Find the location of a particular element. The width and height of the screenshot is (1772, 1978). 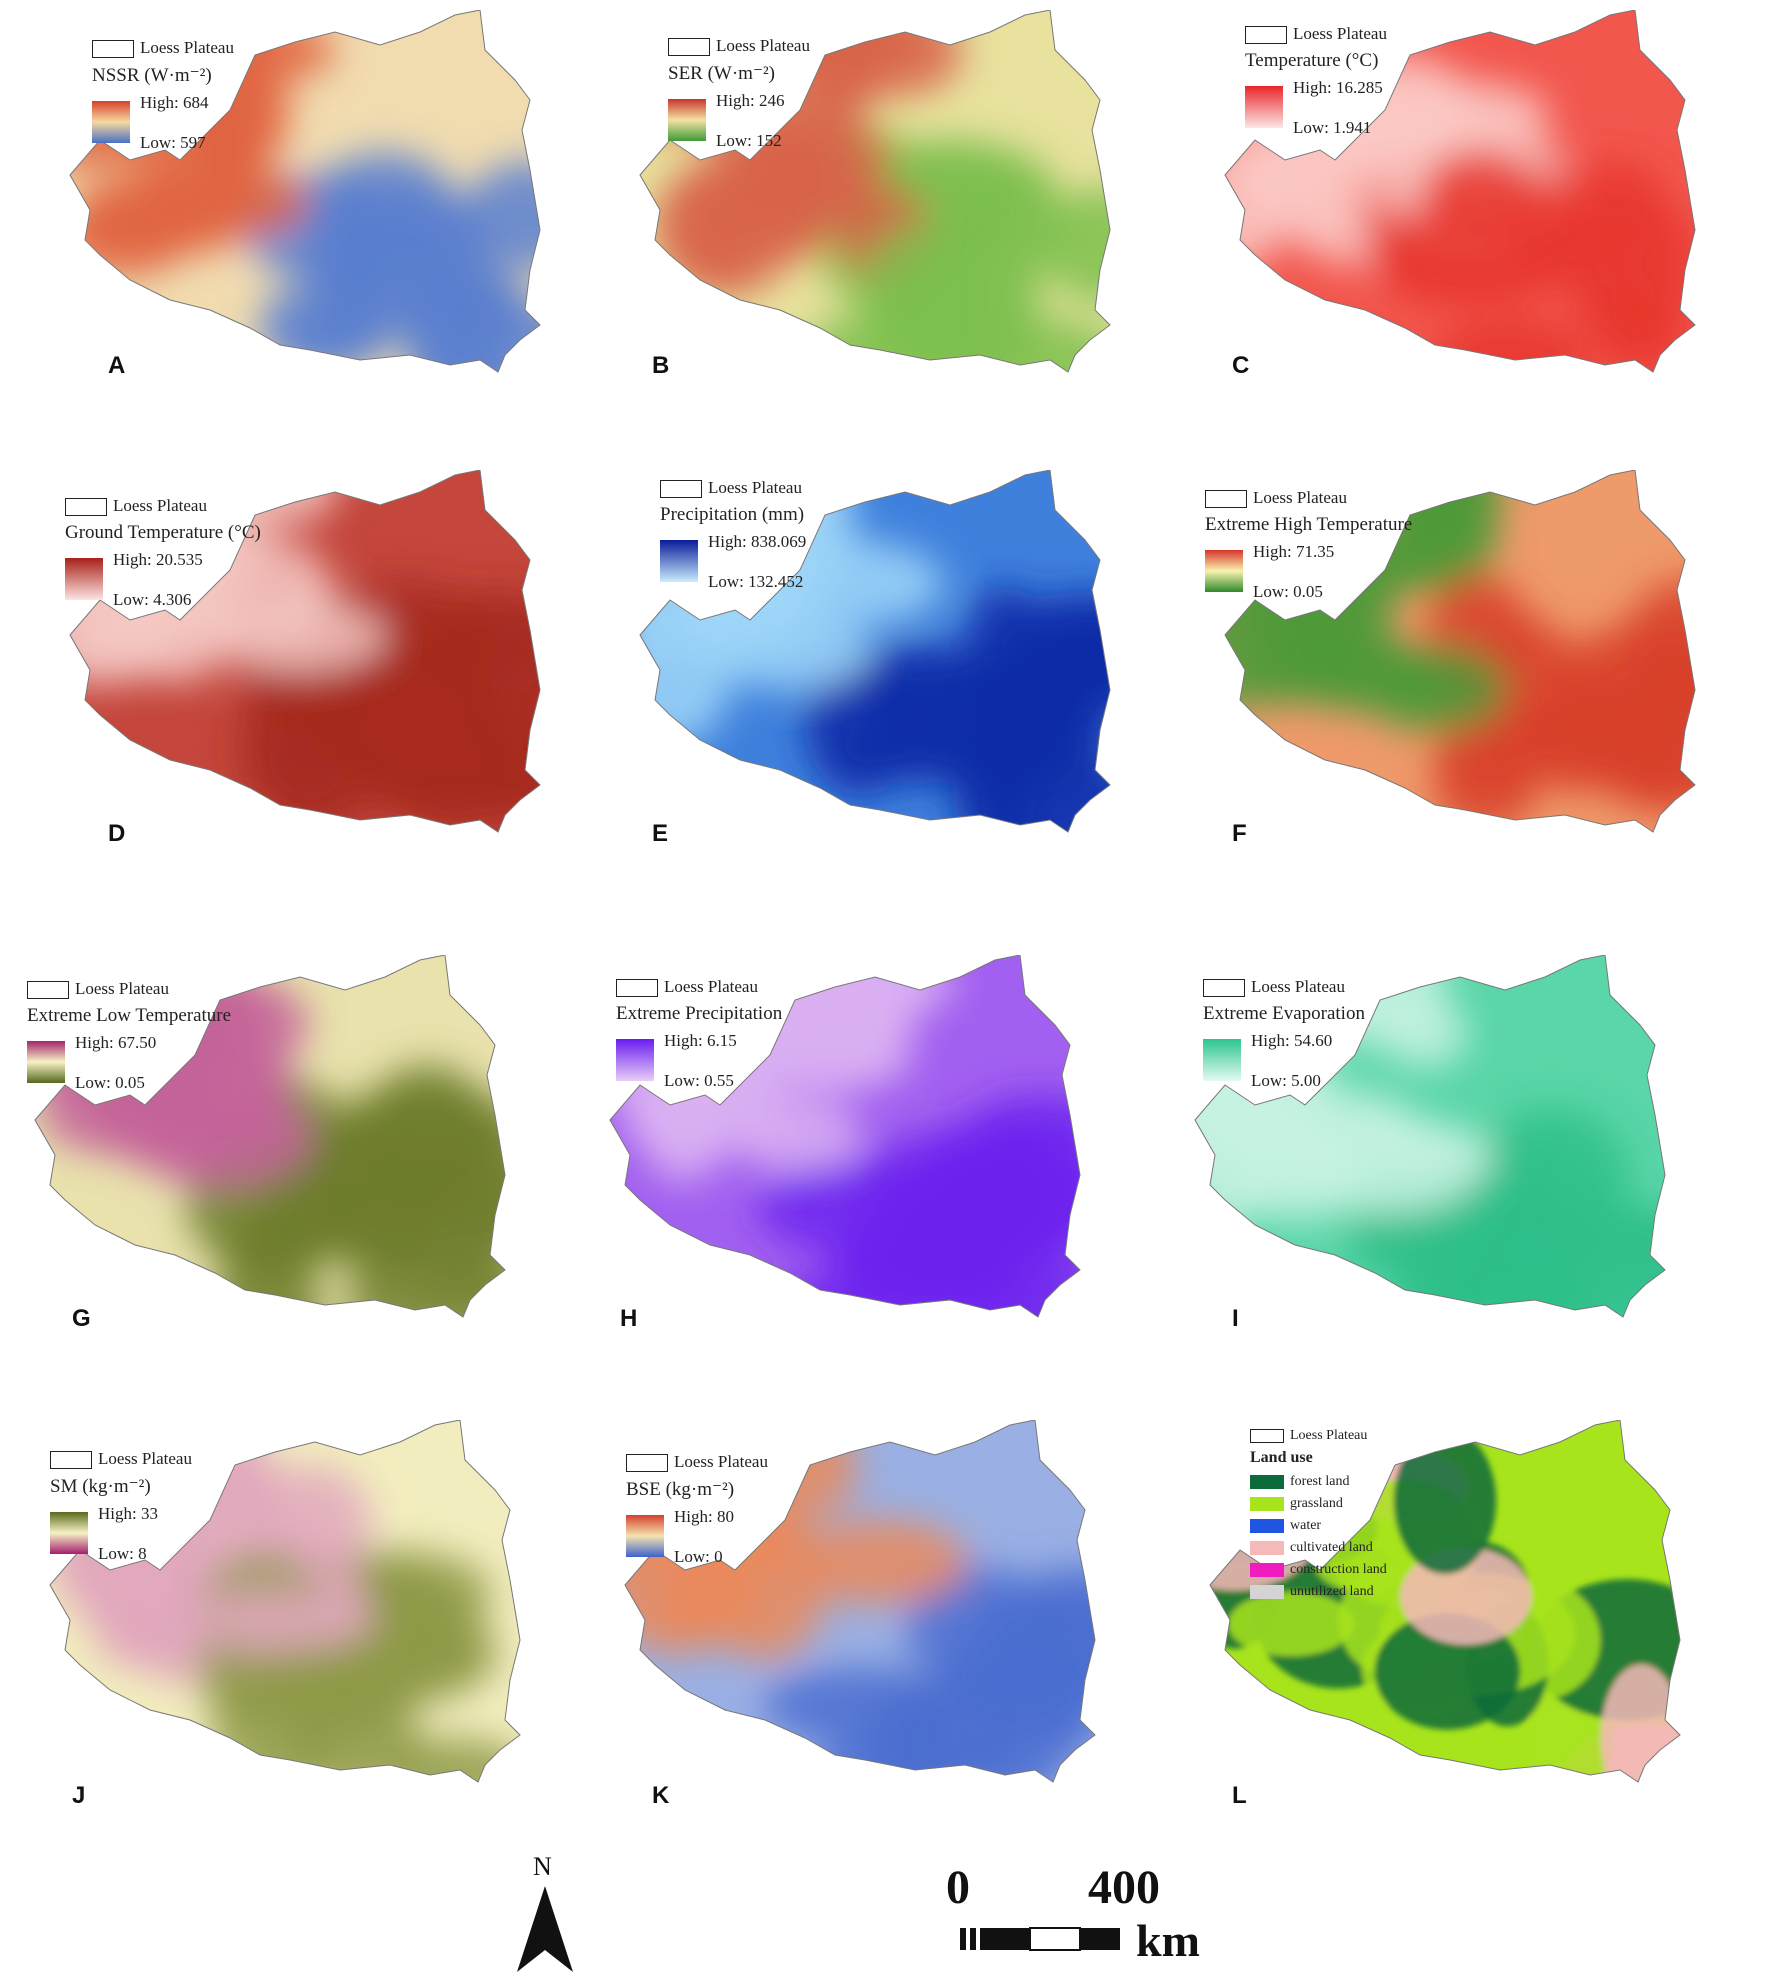

legend-low: Low: 597 is located at coordinates (173, 142).